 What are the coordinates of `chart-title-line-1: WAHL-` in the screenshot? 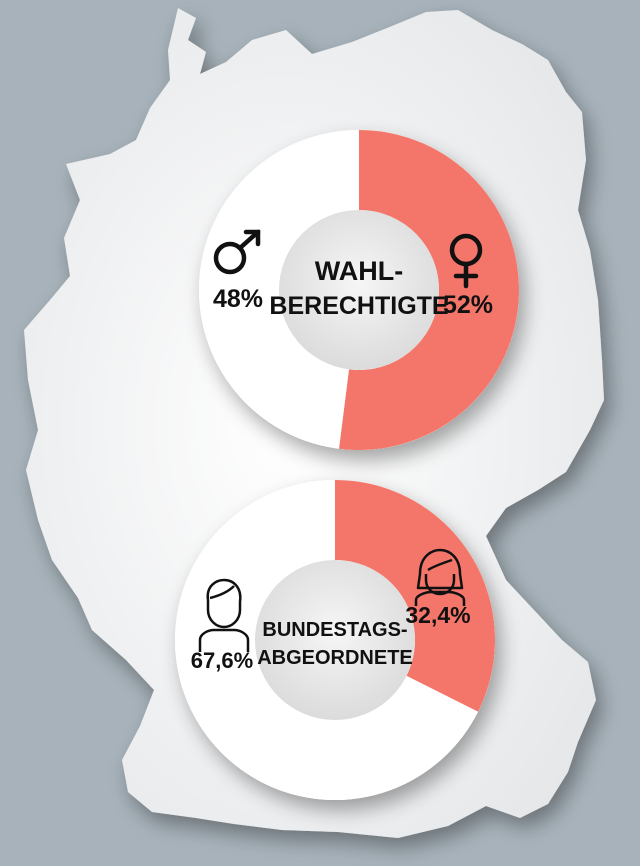 It's located at (359, 271).